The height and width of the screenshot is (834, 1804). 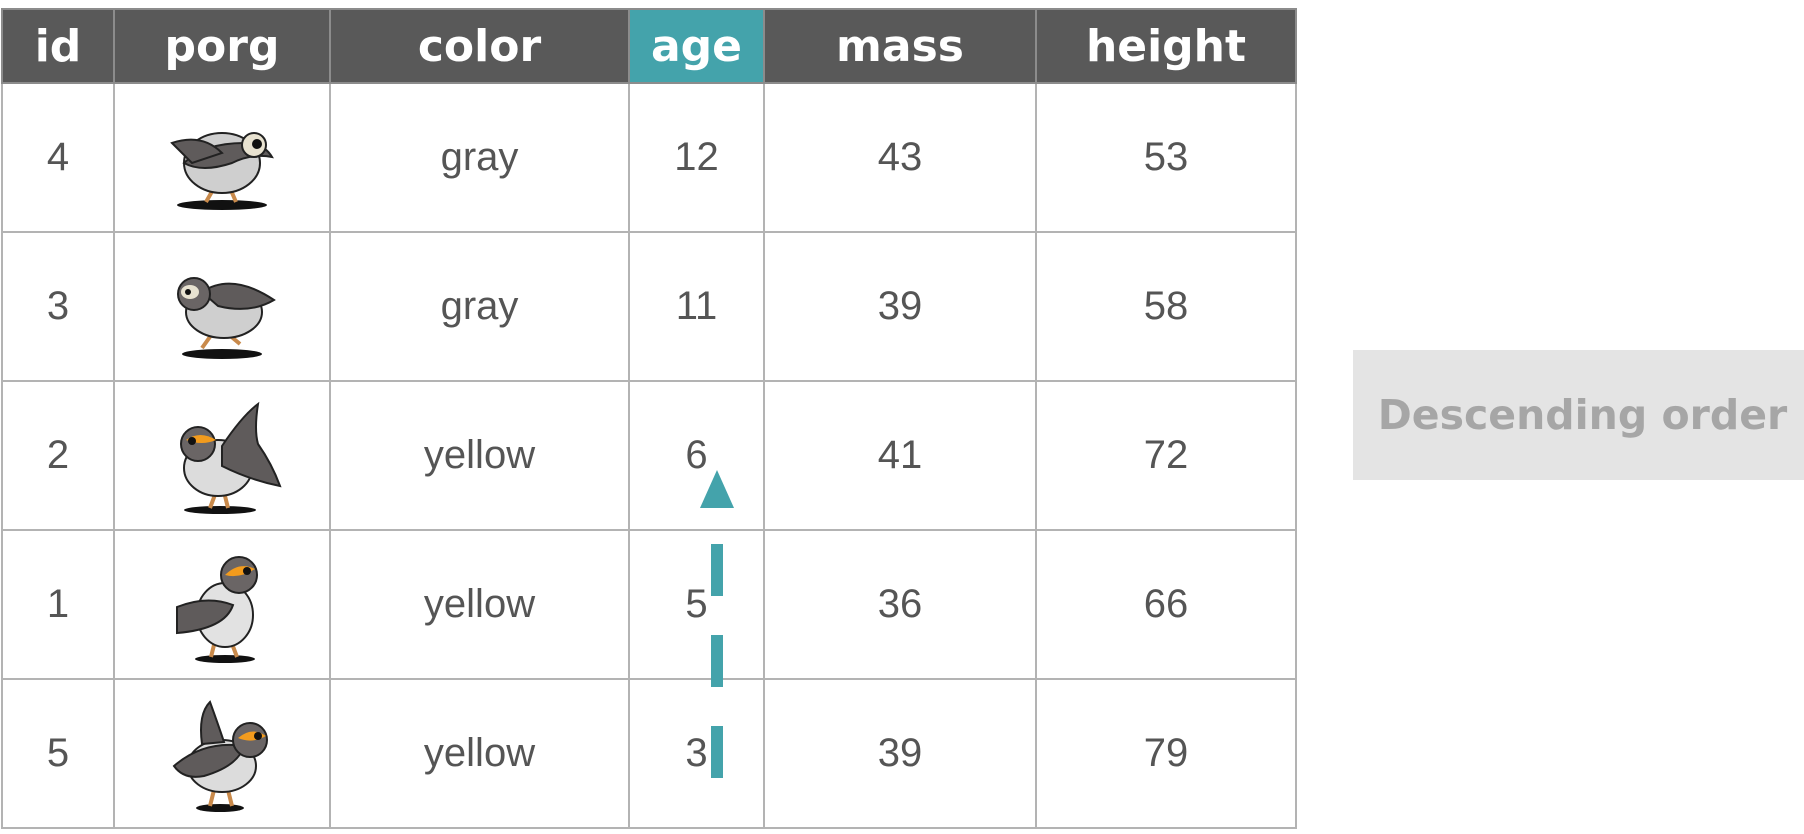 What do you see at coordinates (717, 624) in the screenshot?
I see `dashed-up-arrow-icon` at bounding box center [717, 624].